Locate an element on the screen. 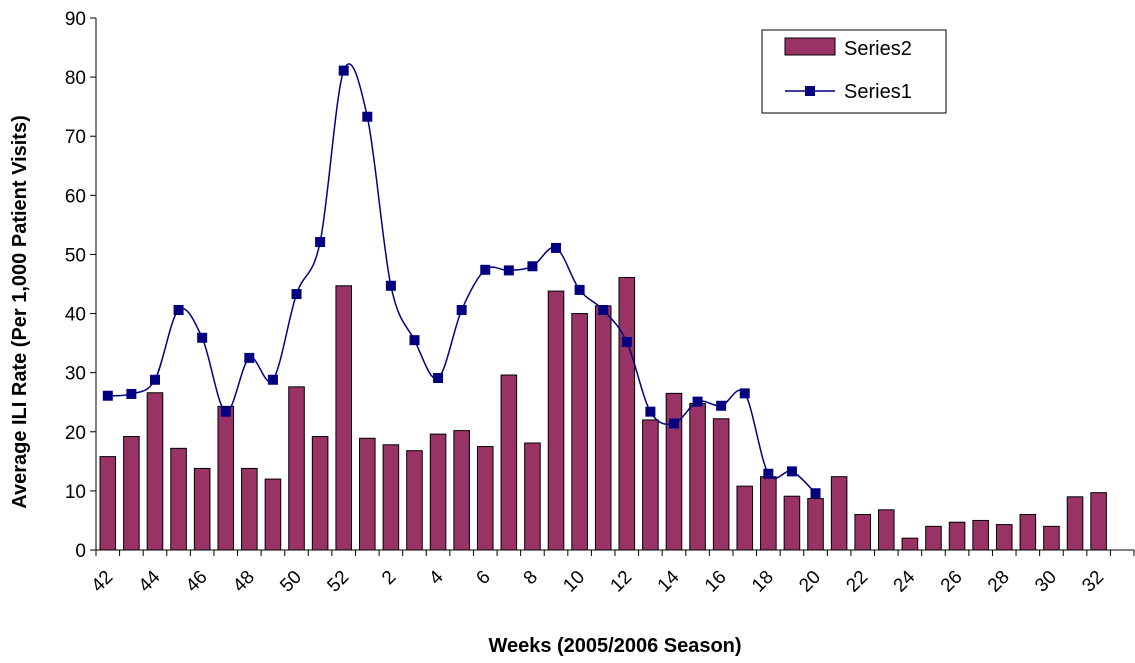 Image resolution: width=1135 pixels, height=663 pixels. x-tick-label: 30 is located at coordinates (1046, 582).